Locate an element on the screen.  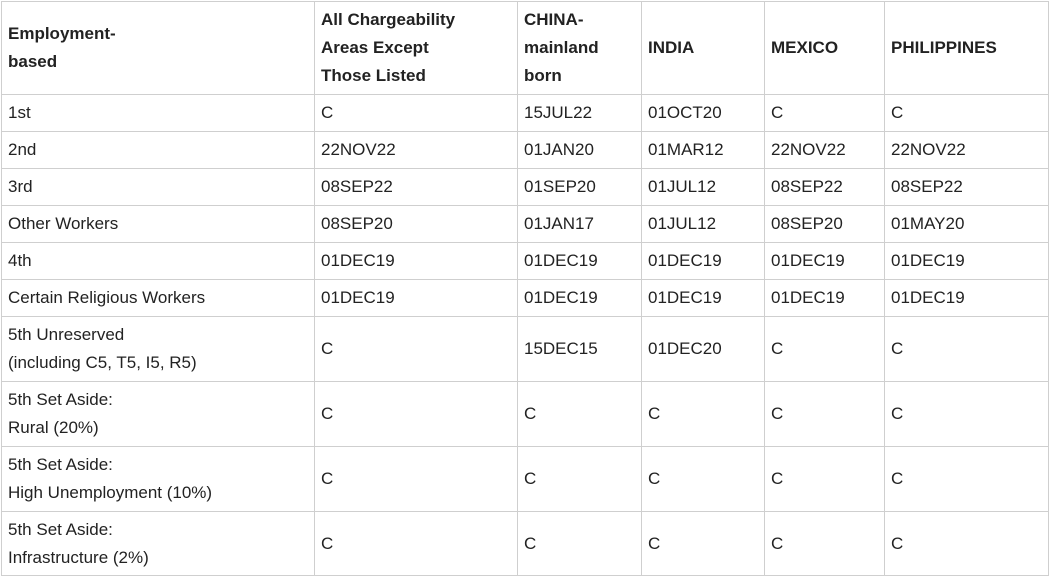
date-cell: 01JAN17 is located at coordinates (579, 224).